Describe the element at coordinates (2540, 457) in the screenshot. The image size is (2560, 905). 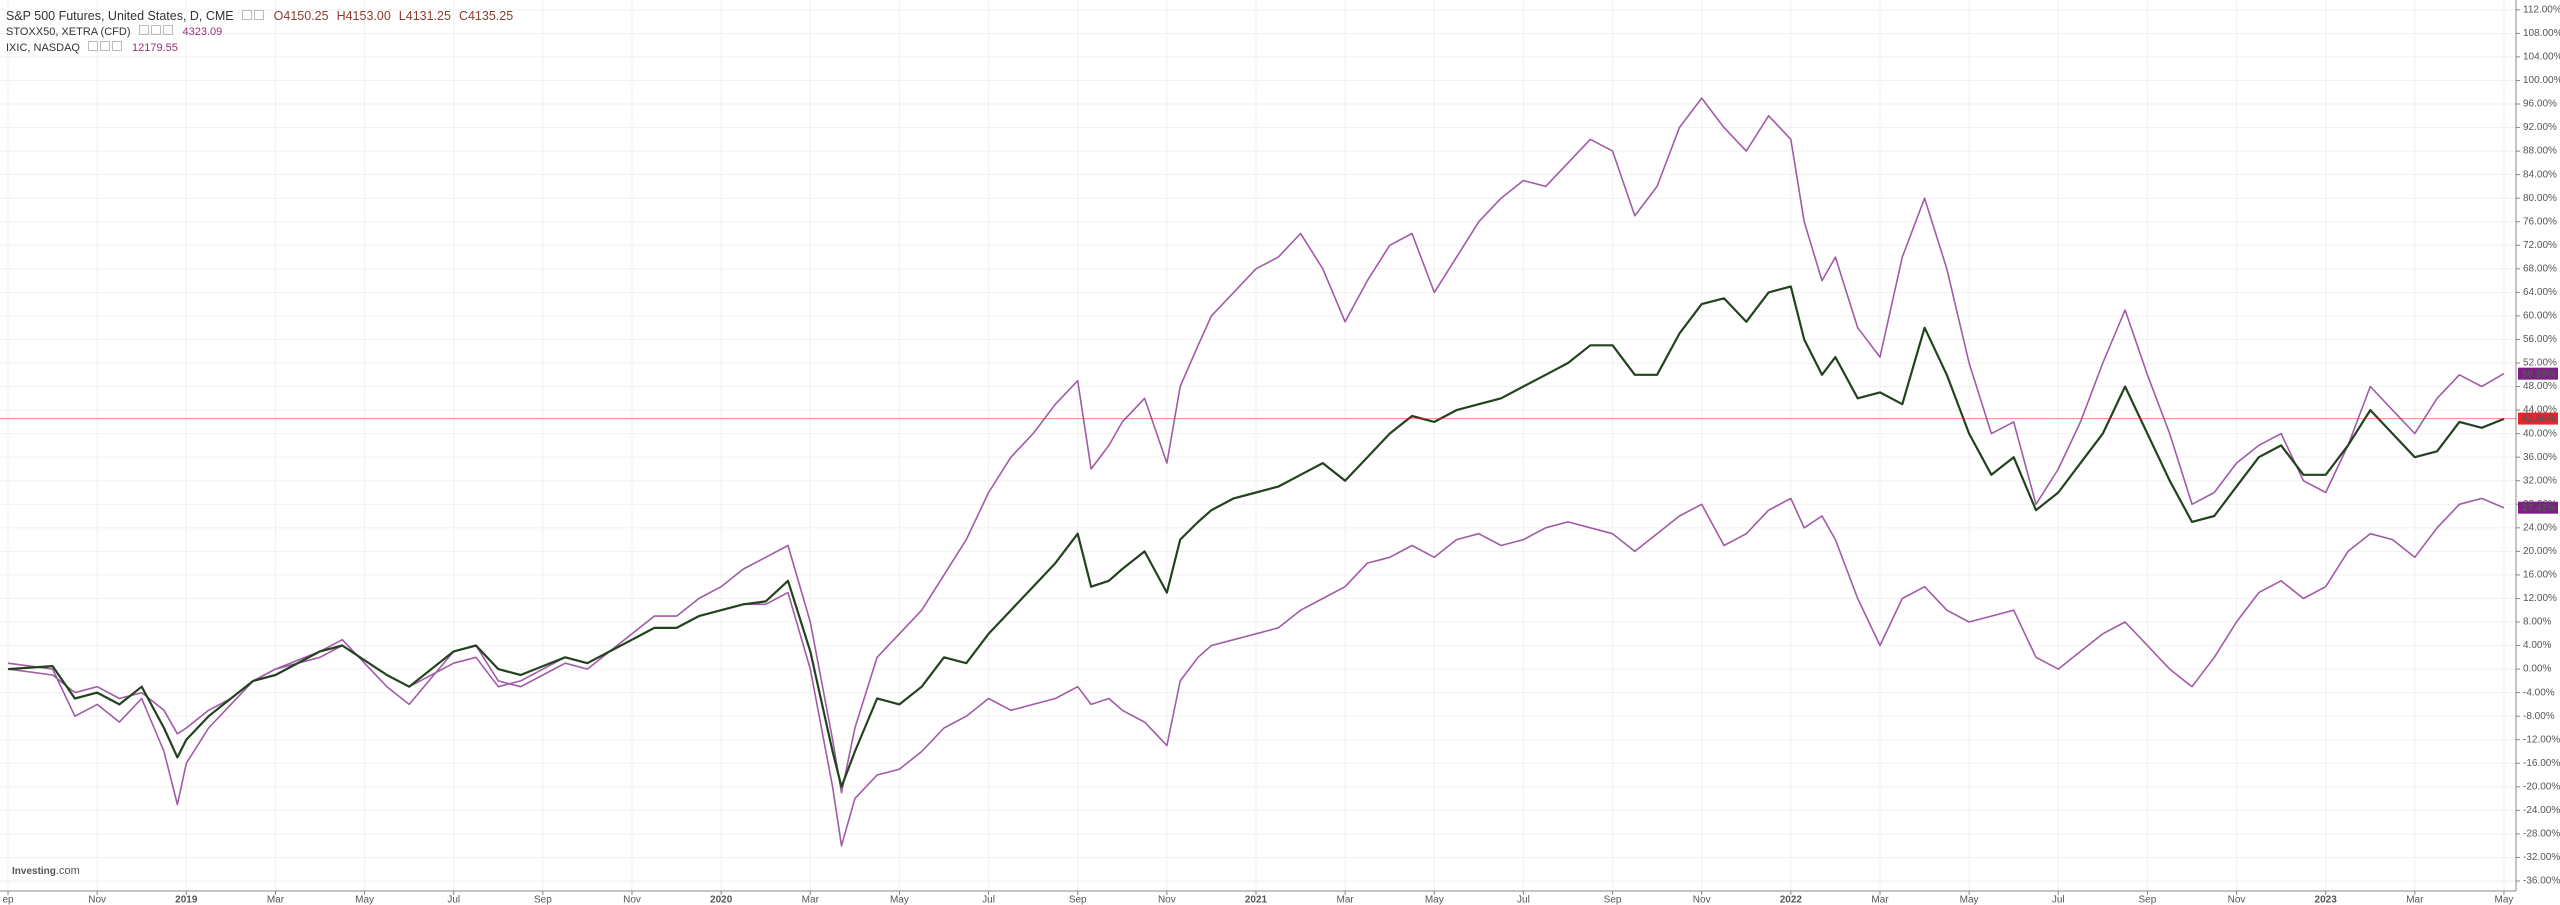
I see `y-tick-label: 36.00%` at that location.